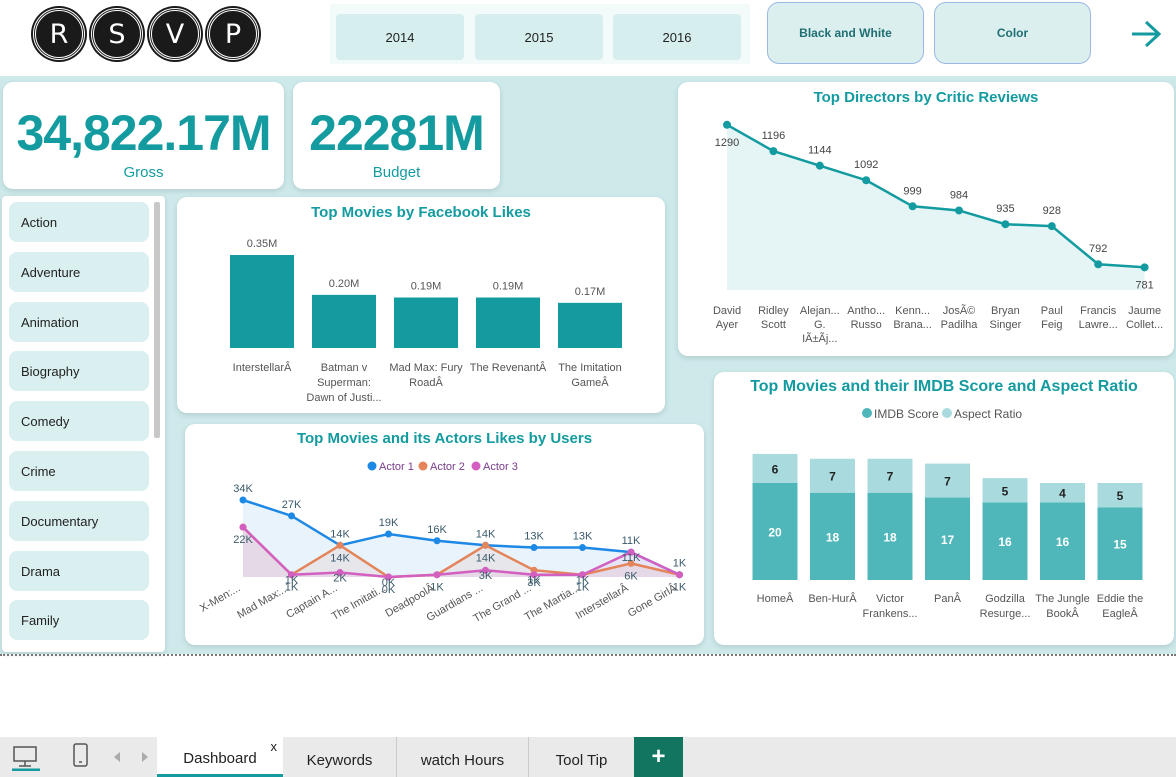  What do you see at coordinates (157, 320) in the screenshot?
I see `genre-scrollbar` at bounding box center [157, 320].